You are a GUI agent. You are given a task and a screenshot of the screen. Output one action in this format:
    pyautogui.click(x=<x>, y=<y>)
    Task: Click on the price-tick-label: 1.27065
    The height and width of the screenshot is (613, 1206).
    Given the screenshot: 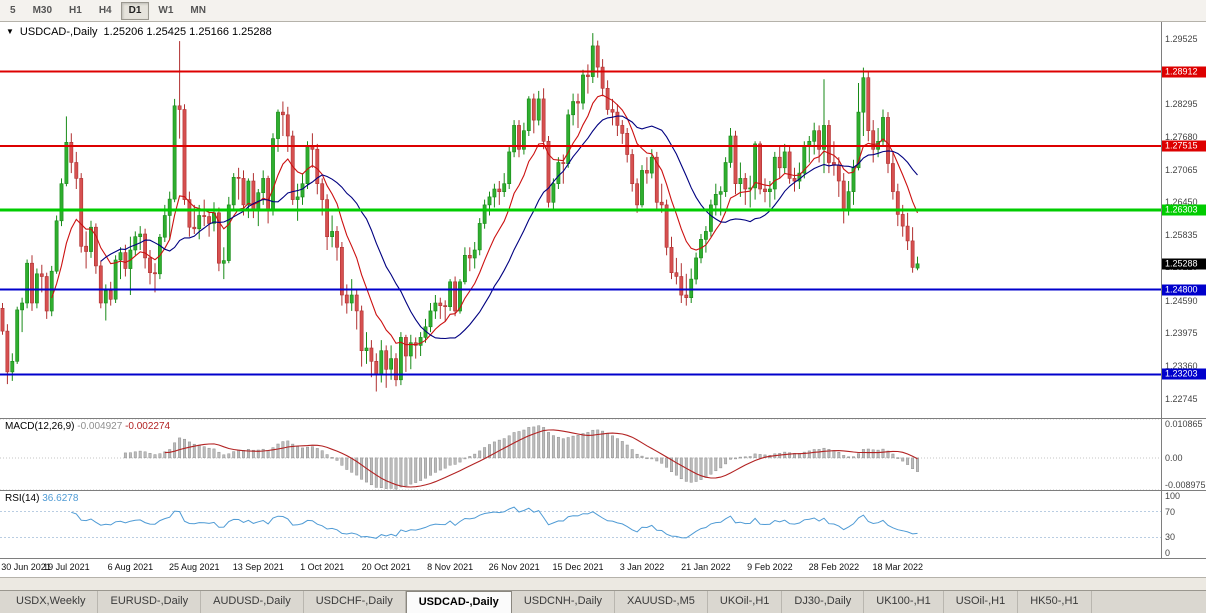 What is the action you would take?
    pyautogui.click(x=1181, y=169)
    